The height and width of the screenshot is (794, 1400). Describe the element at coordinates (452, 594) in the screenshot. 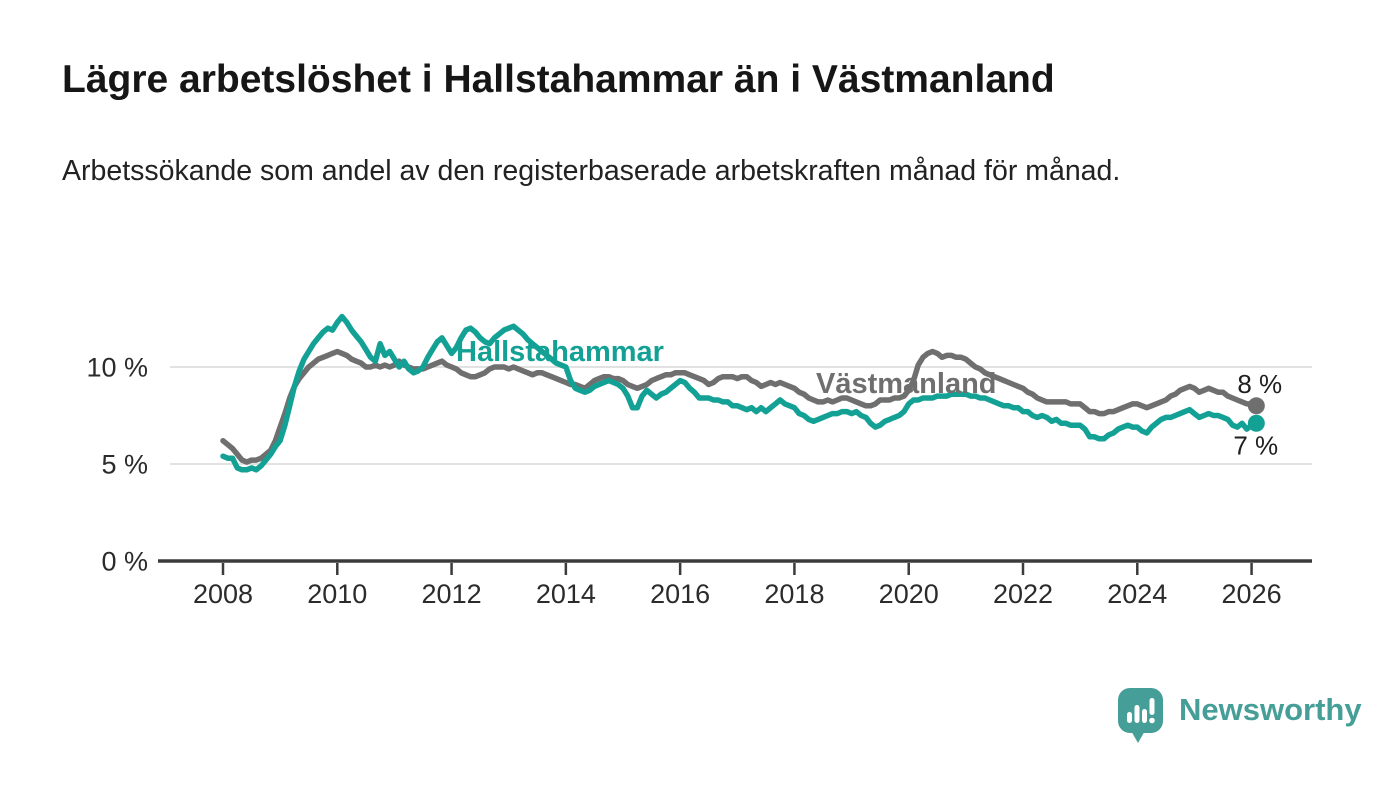

I see `x-tick-label-2012: 2012` at that location.